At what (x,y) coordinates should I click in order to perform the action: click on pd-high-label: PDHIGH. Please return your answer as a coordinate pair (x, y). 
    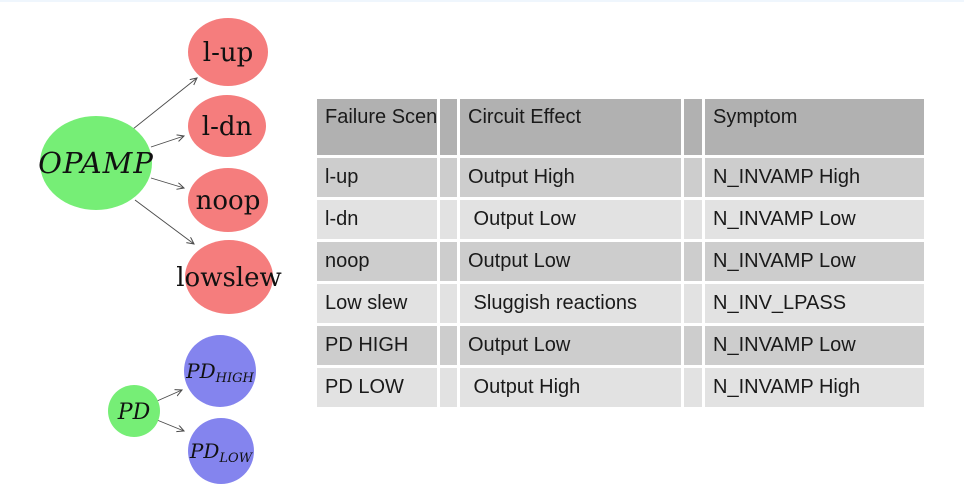
    Looking at the image, I should click on (219, 372).